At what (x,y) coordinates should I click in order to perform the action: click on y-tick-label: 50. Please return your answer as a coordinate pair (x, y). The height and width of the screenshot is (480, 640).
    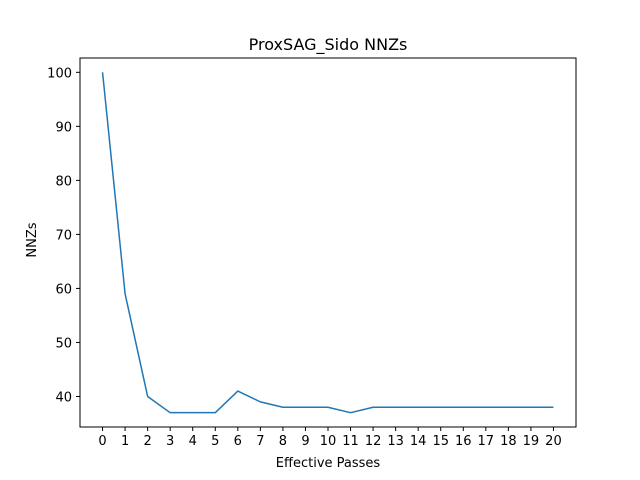
    Looking at the image, I should click on (63, 343).